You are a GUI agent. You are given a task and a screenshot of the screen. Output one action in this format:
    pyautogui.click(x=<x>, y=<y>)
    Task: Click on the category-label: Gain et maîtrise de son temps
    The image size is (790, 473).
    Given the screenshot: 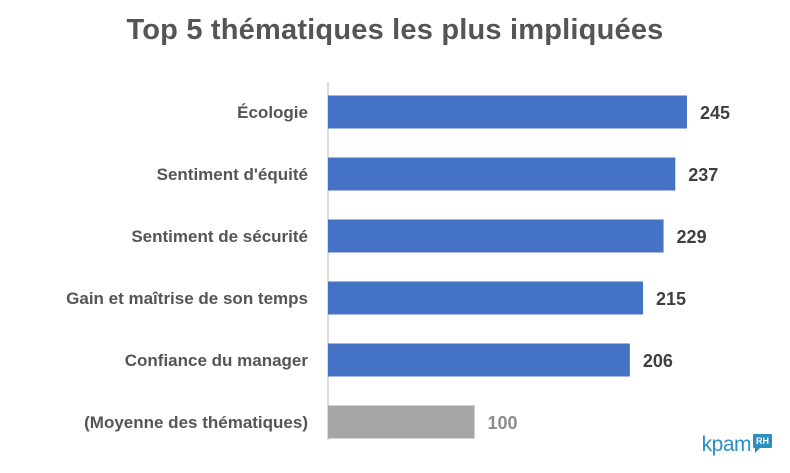 What is the action you would take?
    pyautogui.click(x=187, y=298)
    